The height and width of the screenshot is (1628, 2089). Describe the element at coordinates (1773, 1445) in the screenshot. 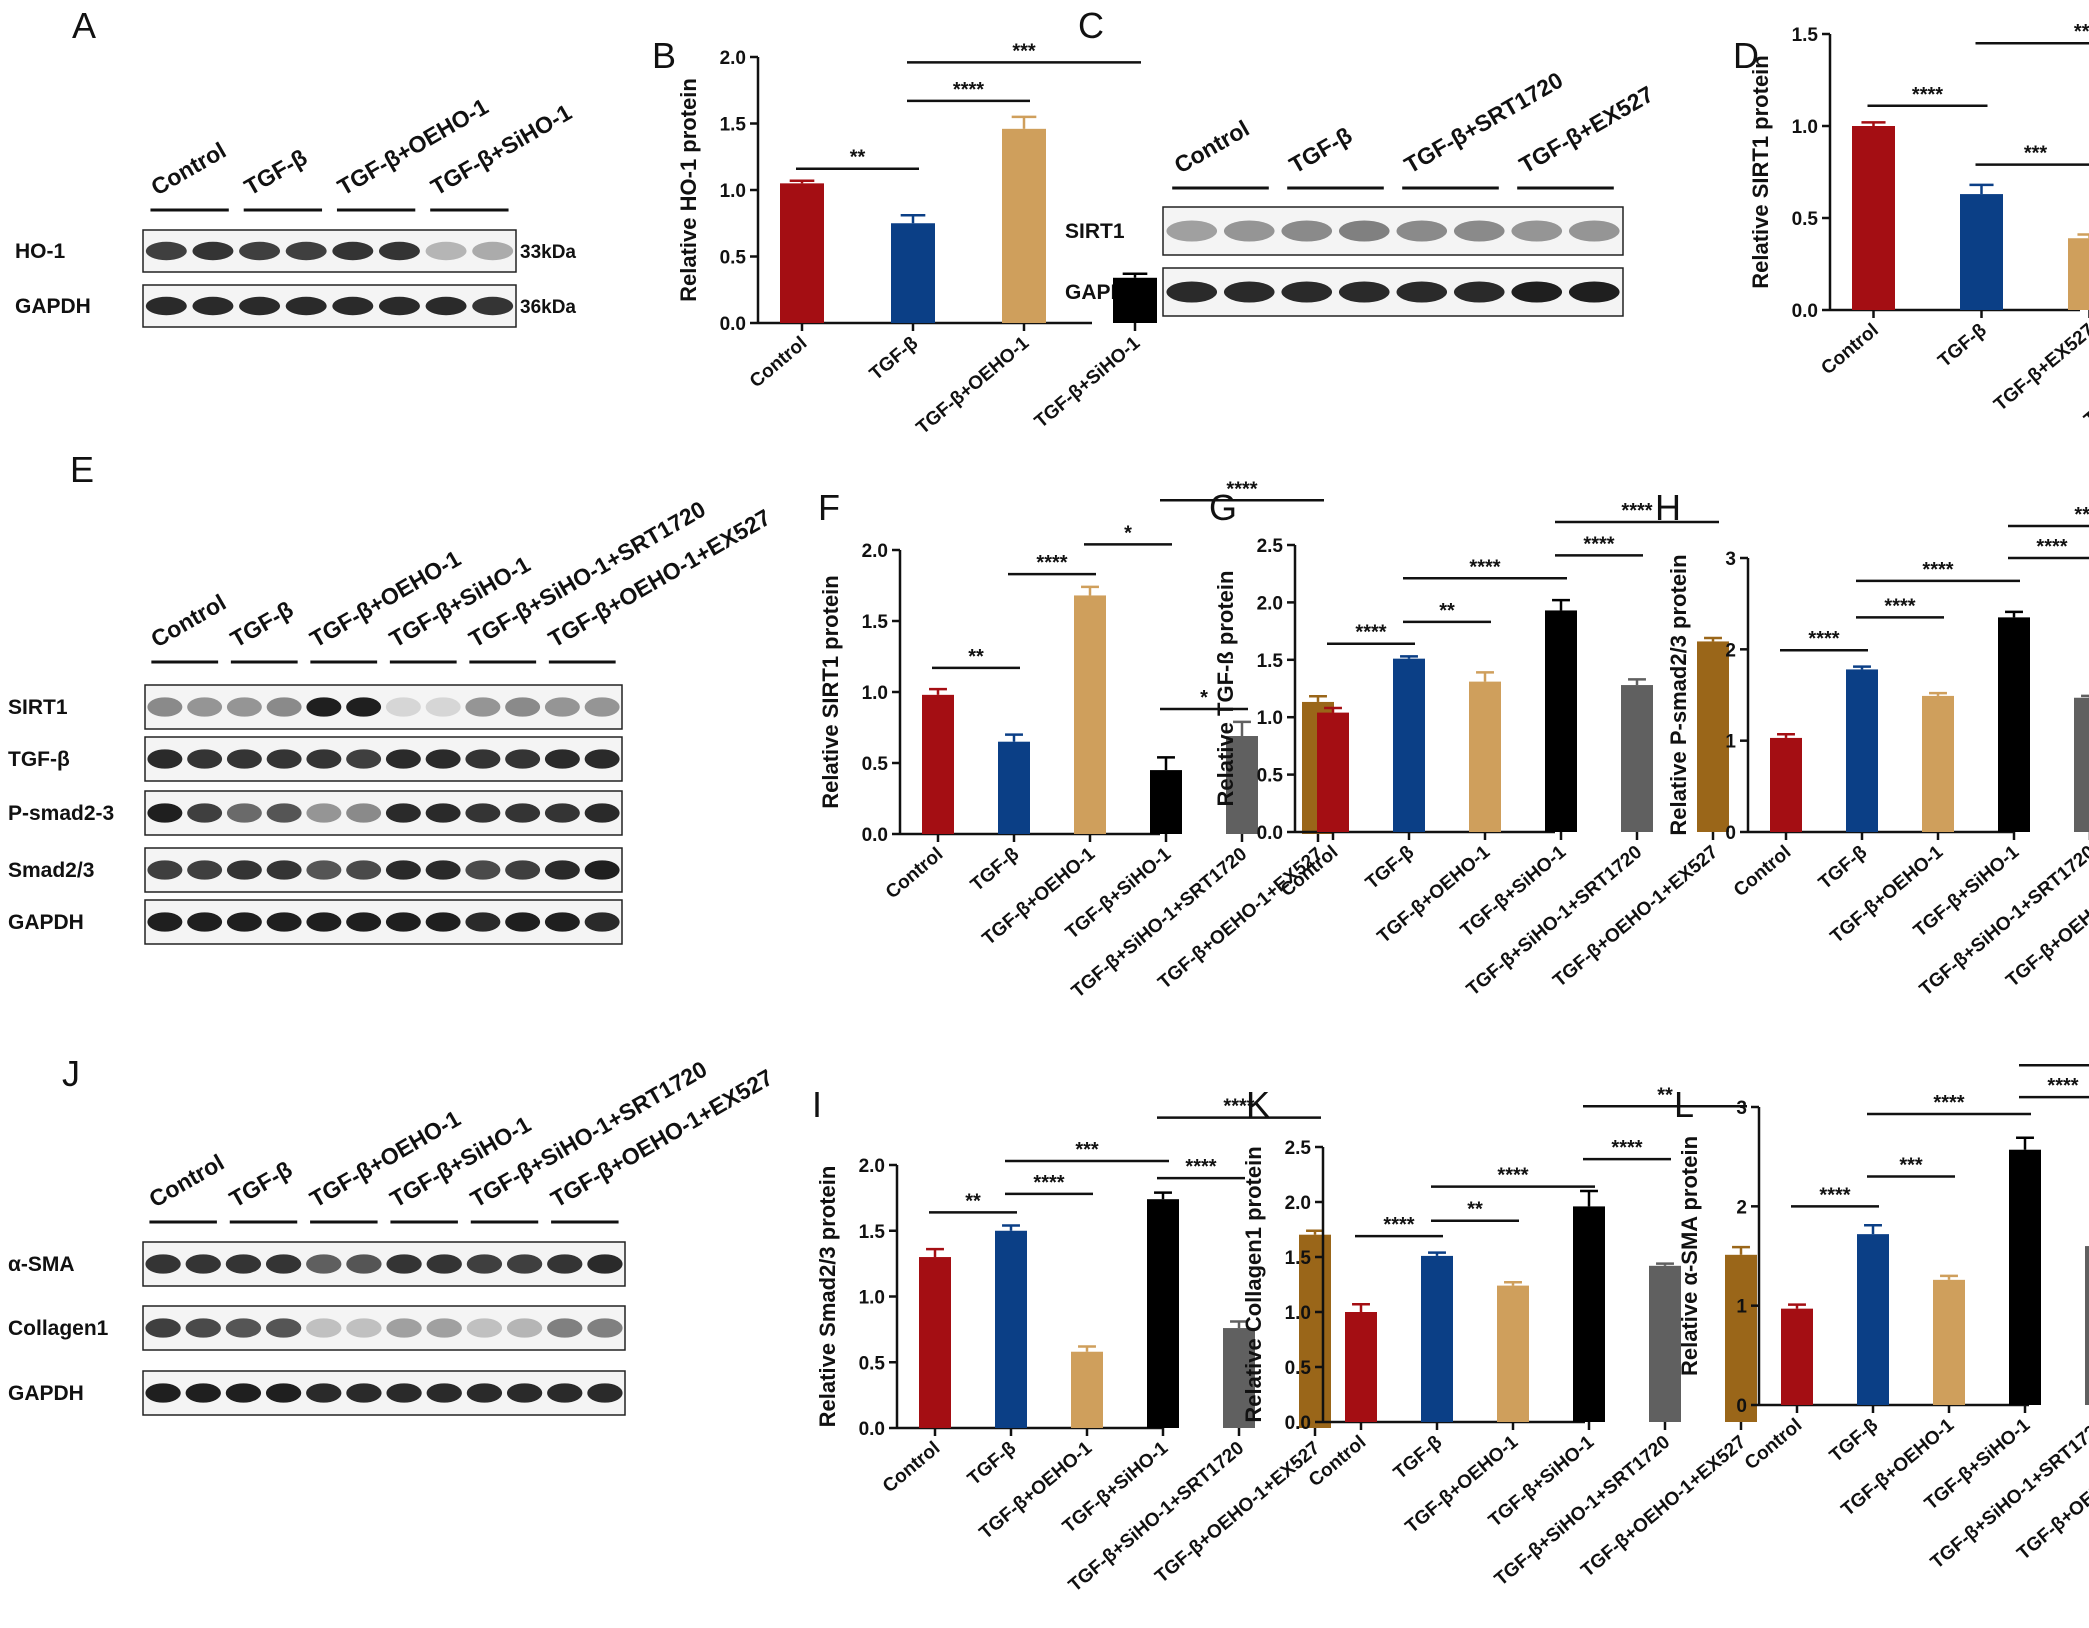

I see `x-tick-label-control: Control` at that location.